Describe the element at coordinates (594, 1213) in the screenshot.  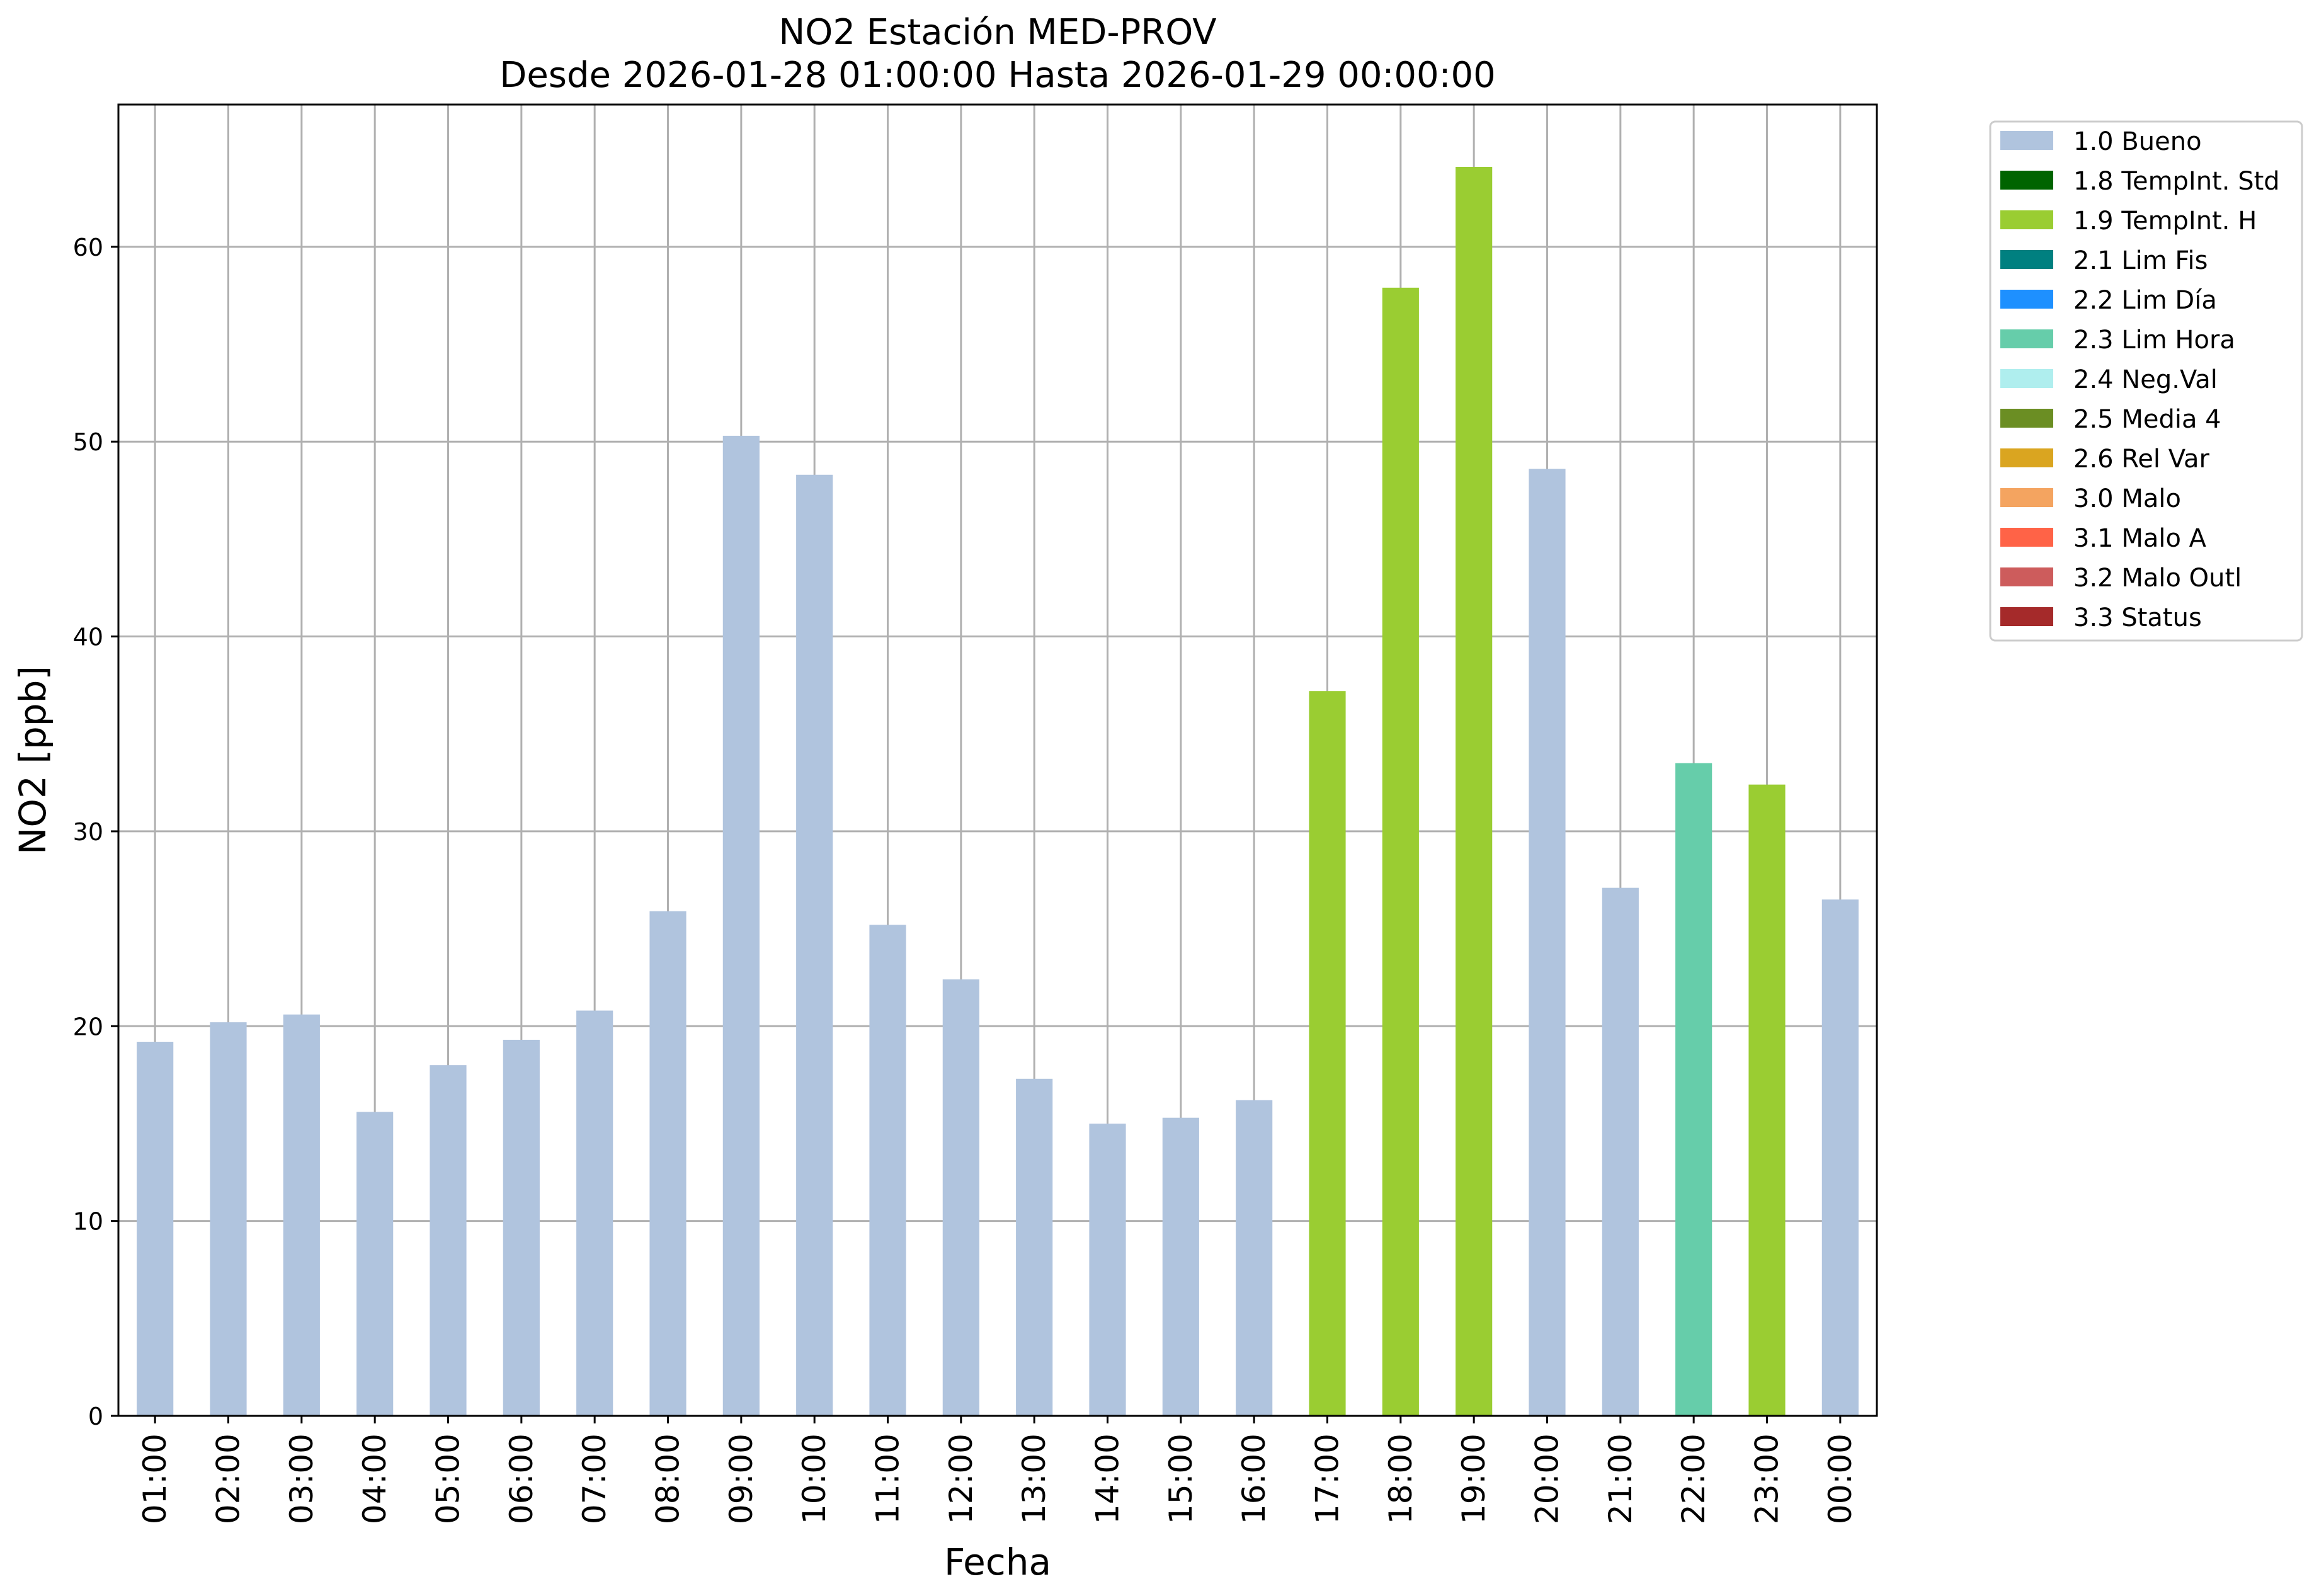
I see `bar-07:00` at that location.